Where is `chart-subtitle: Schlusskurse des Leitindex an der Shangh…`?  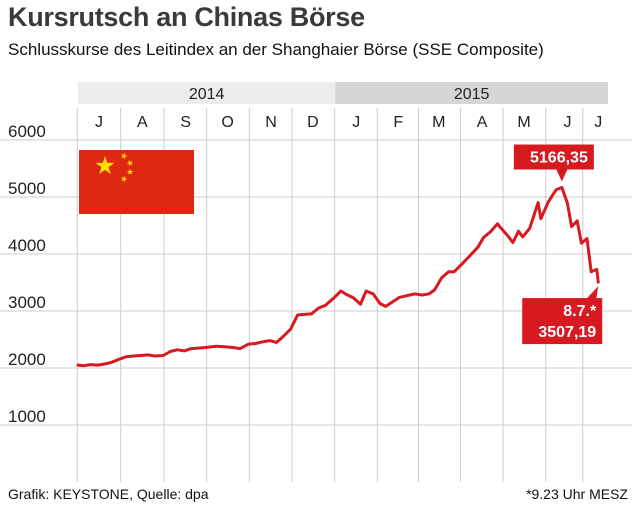 chart-subtitle: Schlusskurse des Leitindex an der Shangh… is located at coordinates (276, 49).